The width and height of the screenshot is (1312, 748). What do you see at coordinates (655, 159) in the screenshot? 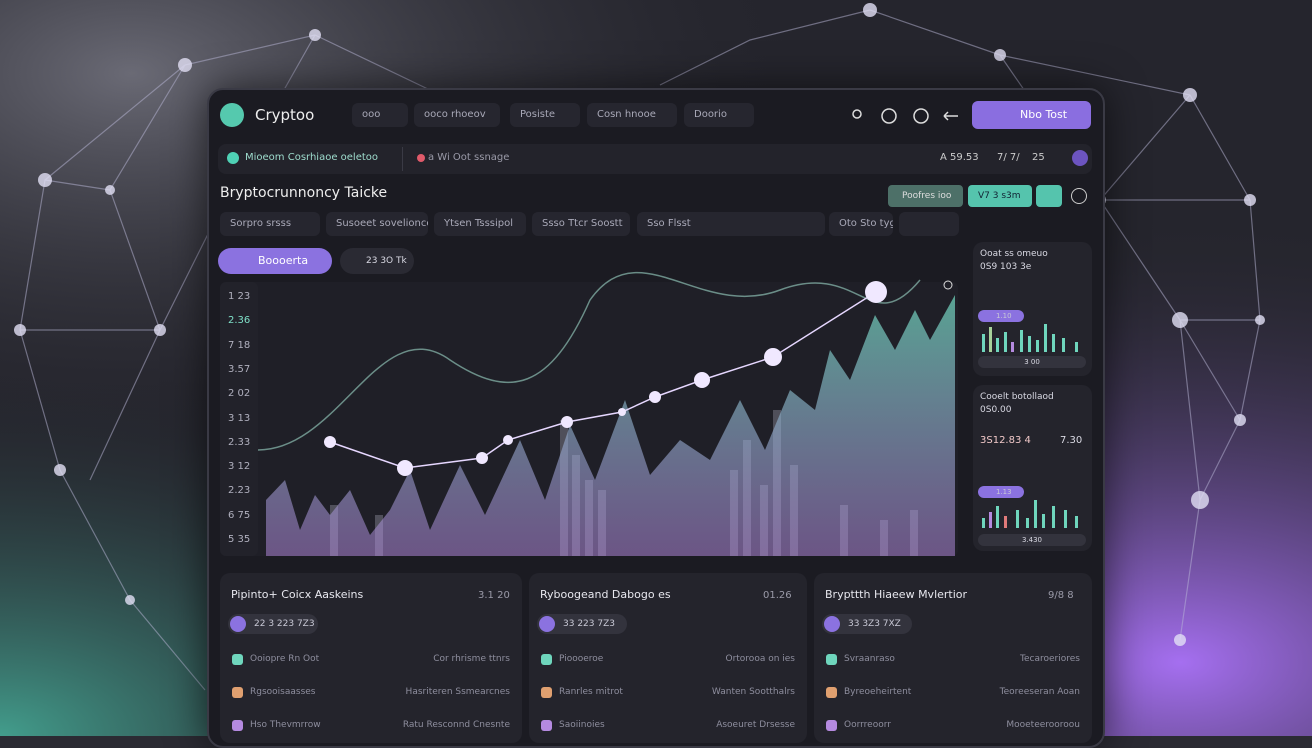
I see `status-bar` at bounding box center [655, 159].